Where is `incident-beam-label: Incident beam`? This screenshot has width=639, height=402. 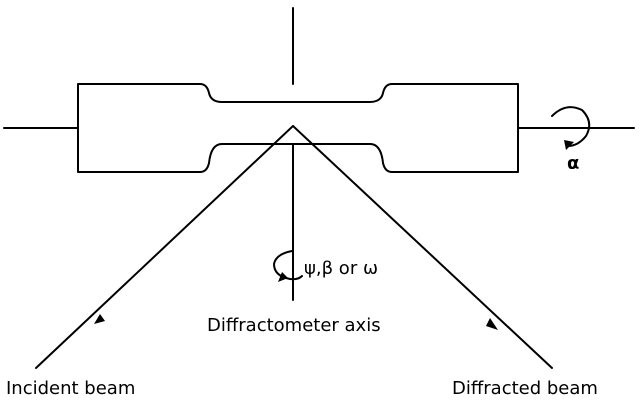
incident-beam-label: Incident beam is located at coordinates (70, 388).